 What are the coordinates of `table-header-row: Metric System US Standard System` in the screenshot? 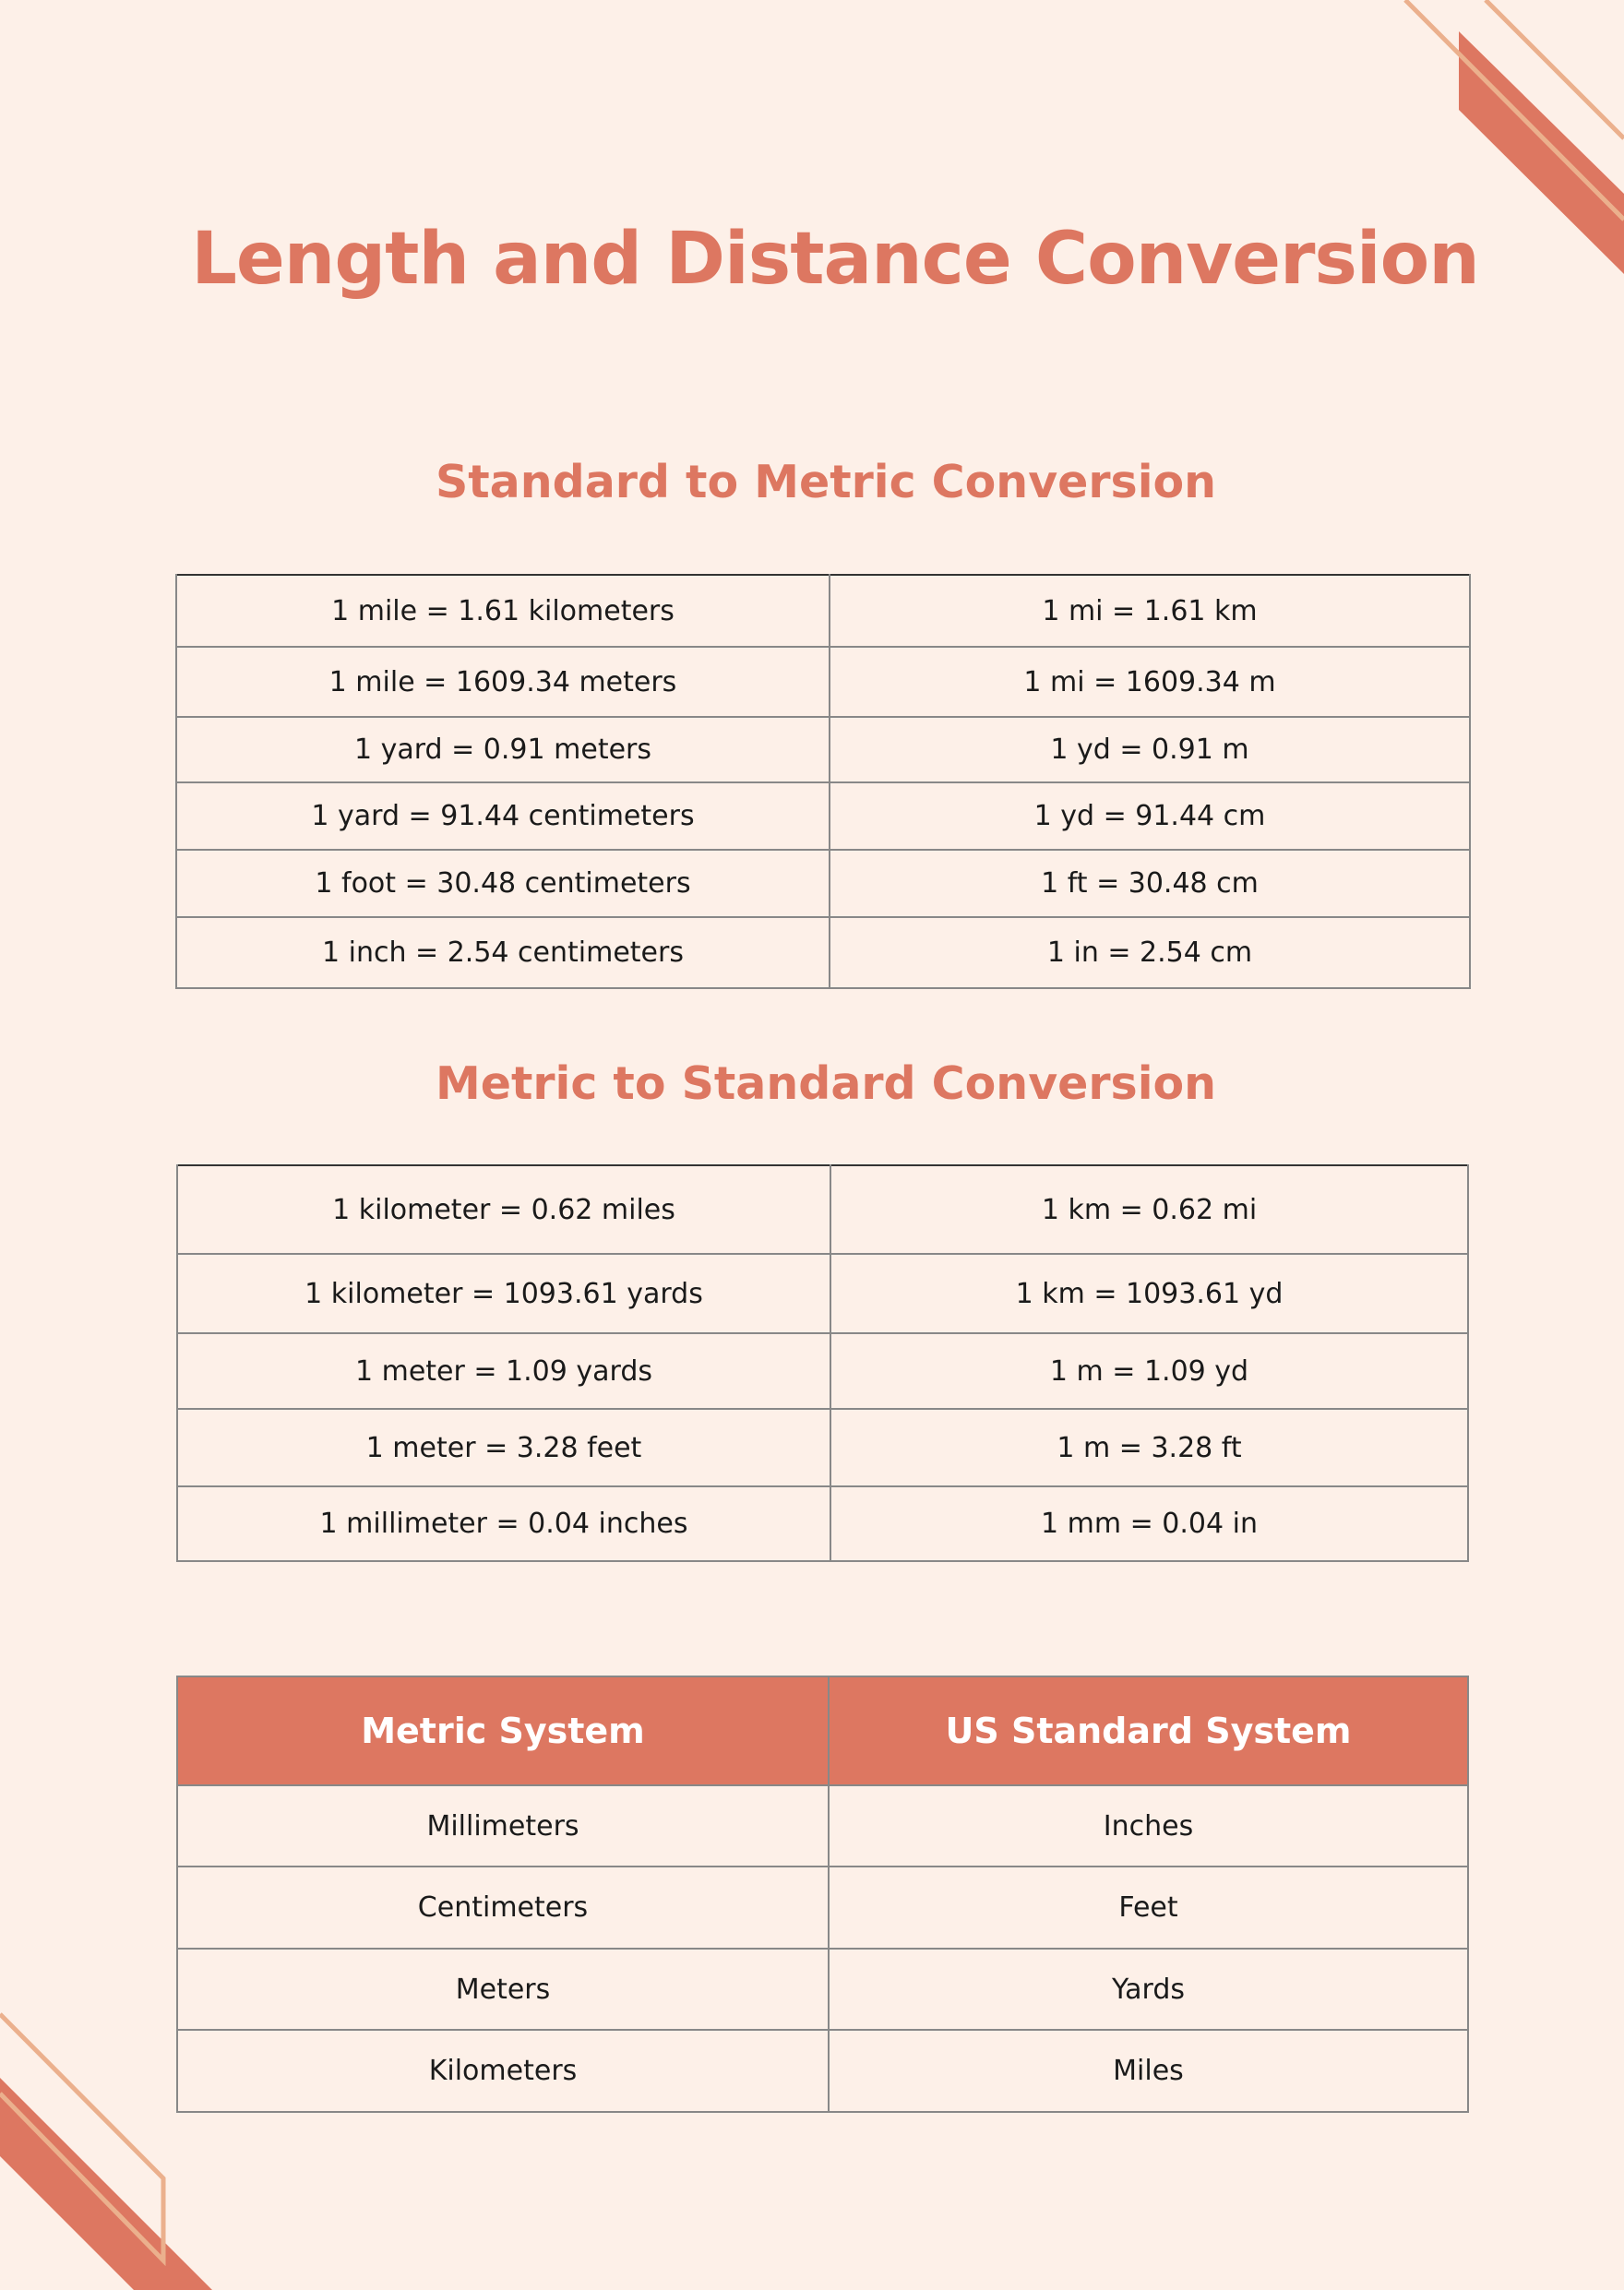 It's located at (822, 1731).